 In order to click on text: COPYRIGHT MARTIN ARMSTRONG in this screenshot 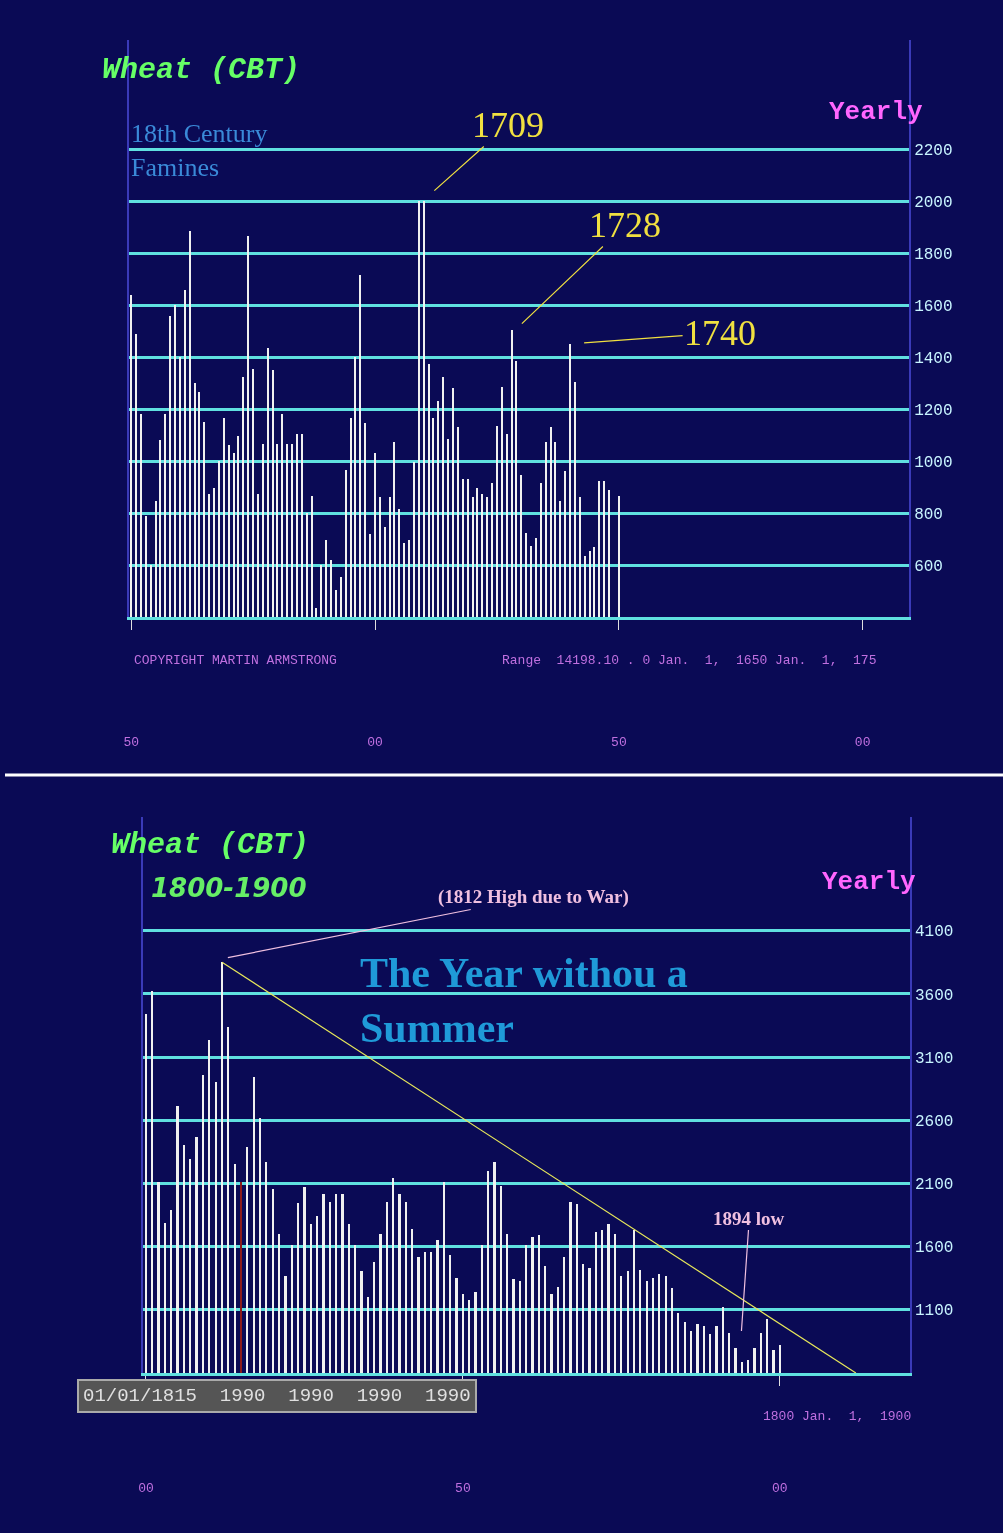, I will do `click(235, 660)`.